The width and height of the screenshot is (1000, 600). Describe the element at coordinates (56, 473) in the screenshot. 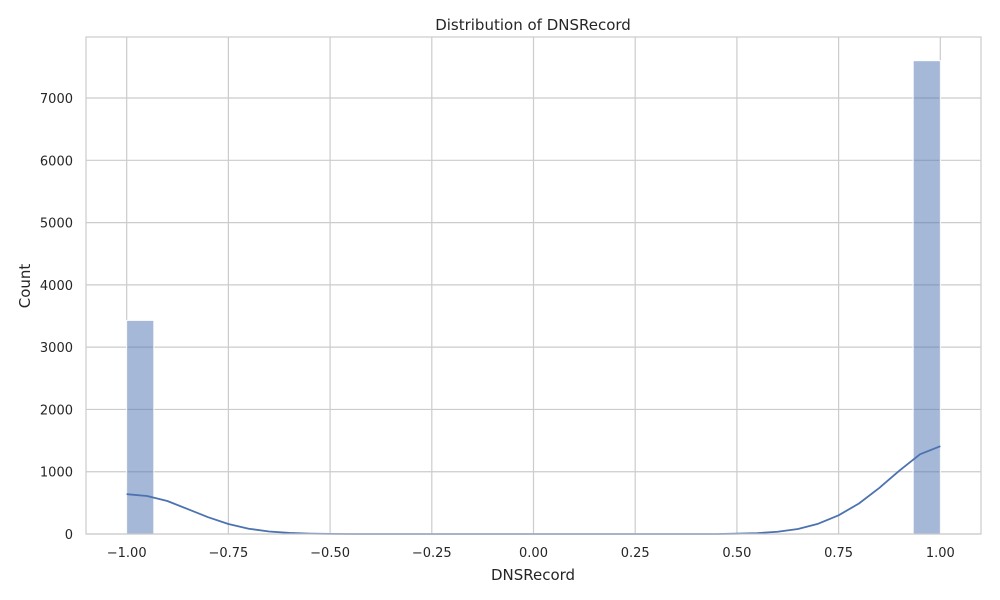

I see `y-tick-label: 1000` at that location.